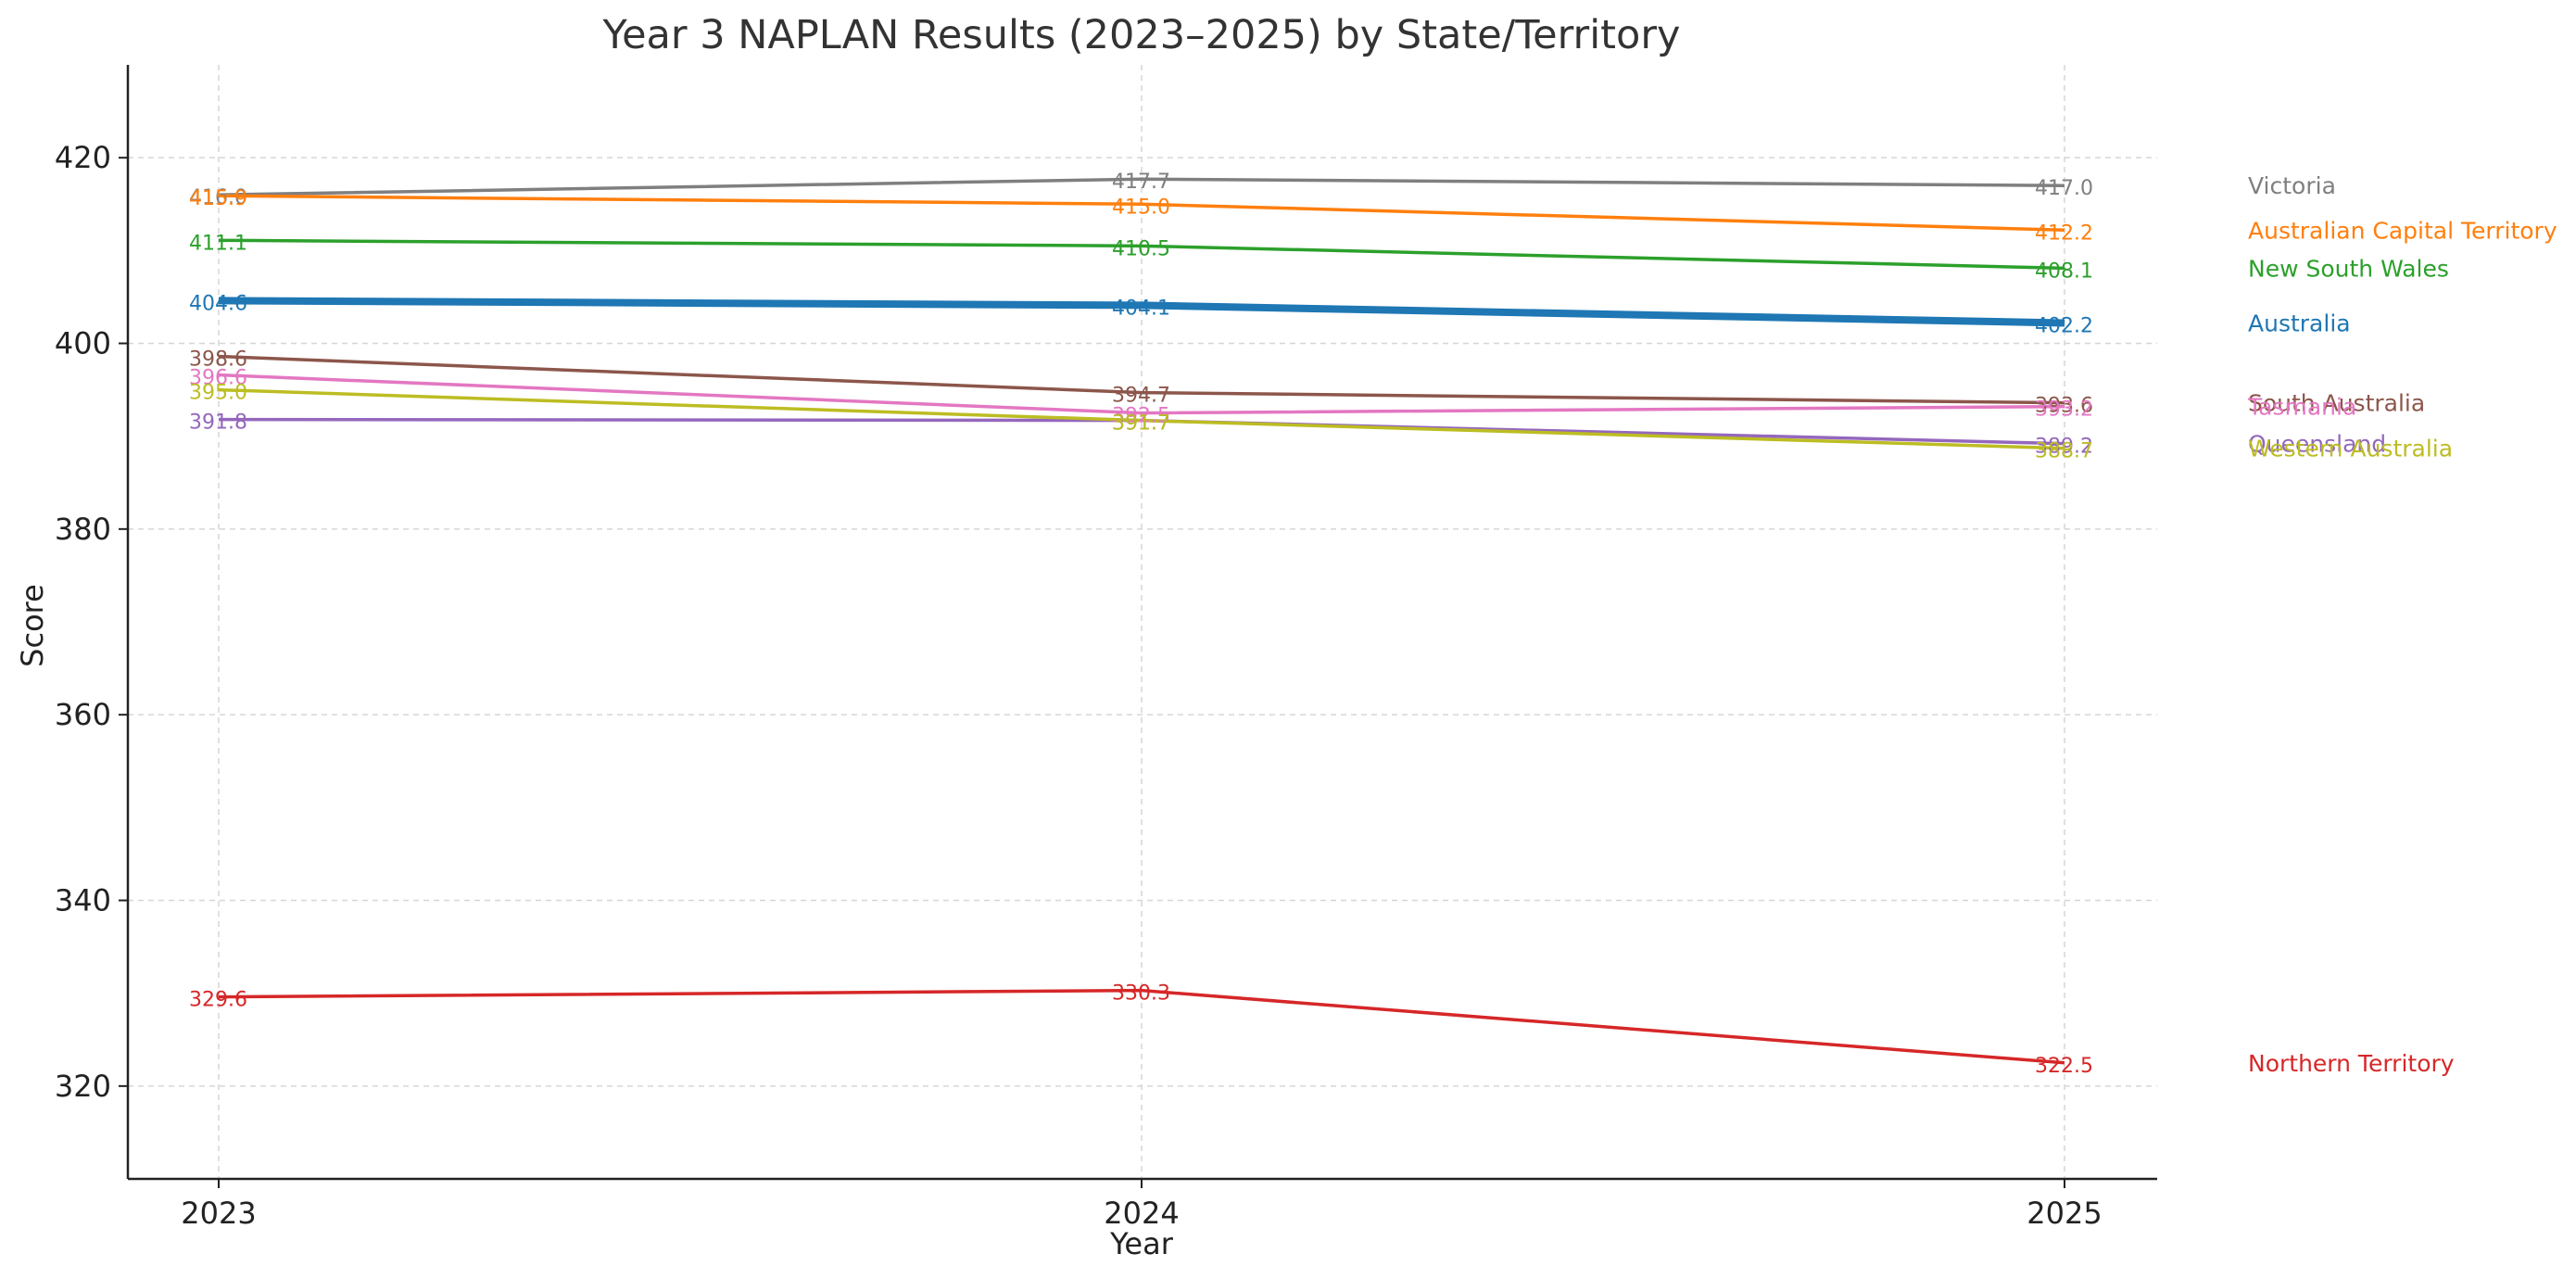 The width and height of the screenshot is (2576, 1279). I want to click on data-label-victoria: 416.0, so click(218, 197).